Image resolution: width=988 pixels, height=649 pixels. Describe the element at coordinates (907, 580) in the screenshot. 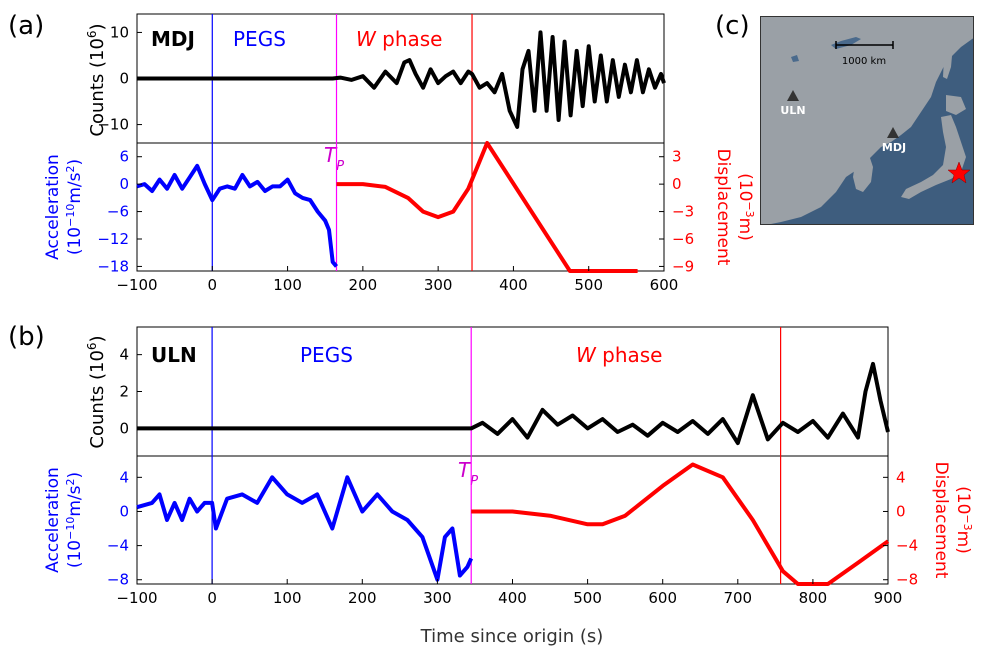

I see `panel-b-bot-right-ytick-label: −8` at that location.